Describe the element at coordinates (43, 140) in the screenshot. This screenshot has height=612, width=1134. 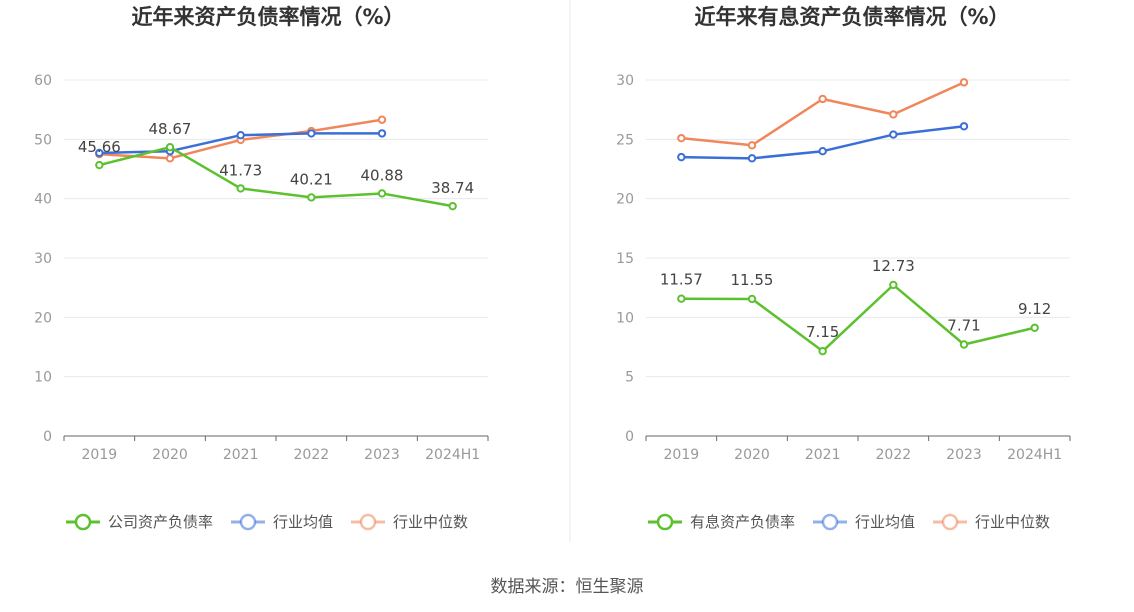
I see `y-tick-label: 50` at that location.